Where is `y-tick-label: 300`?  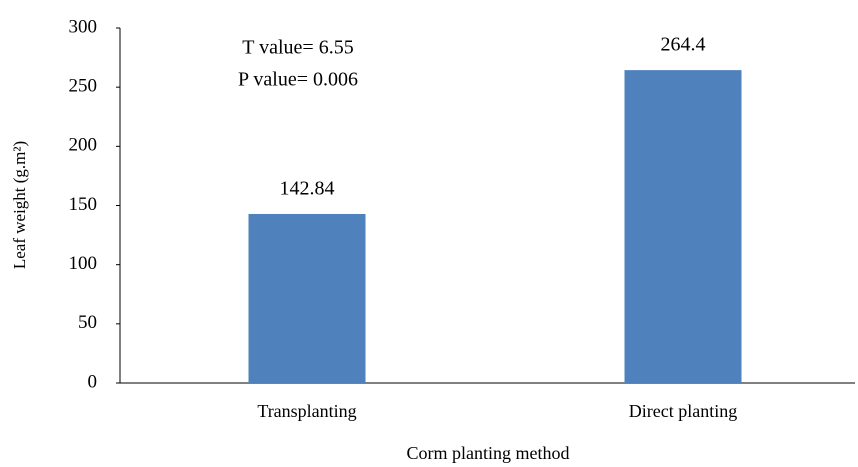
y-tick-label: 300 is located at coordinates (83, 26).